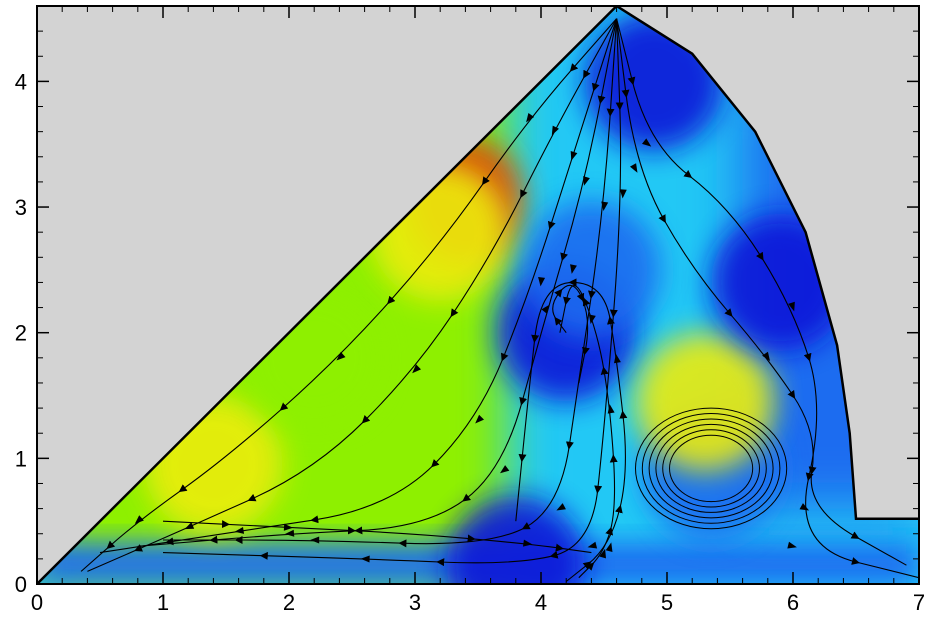 This screenshot has width=928, height=622. I want to click on y-tick-label: 0, so click(21, 584).